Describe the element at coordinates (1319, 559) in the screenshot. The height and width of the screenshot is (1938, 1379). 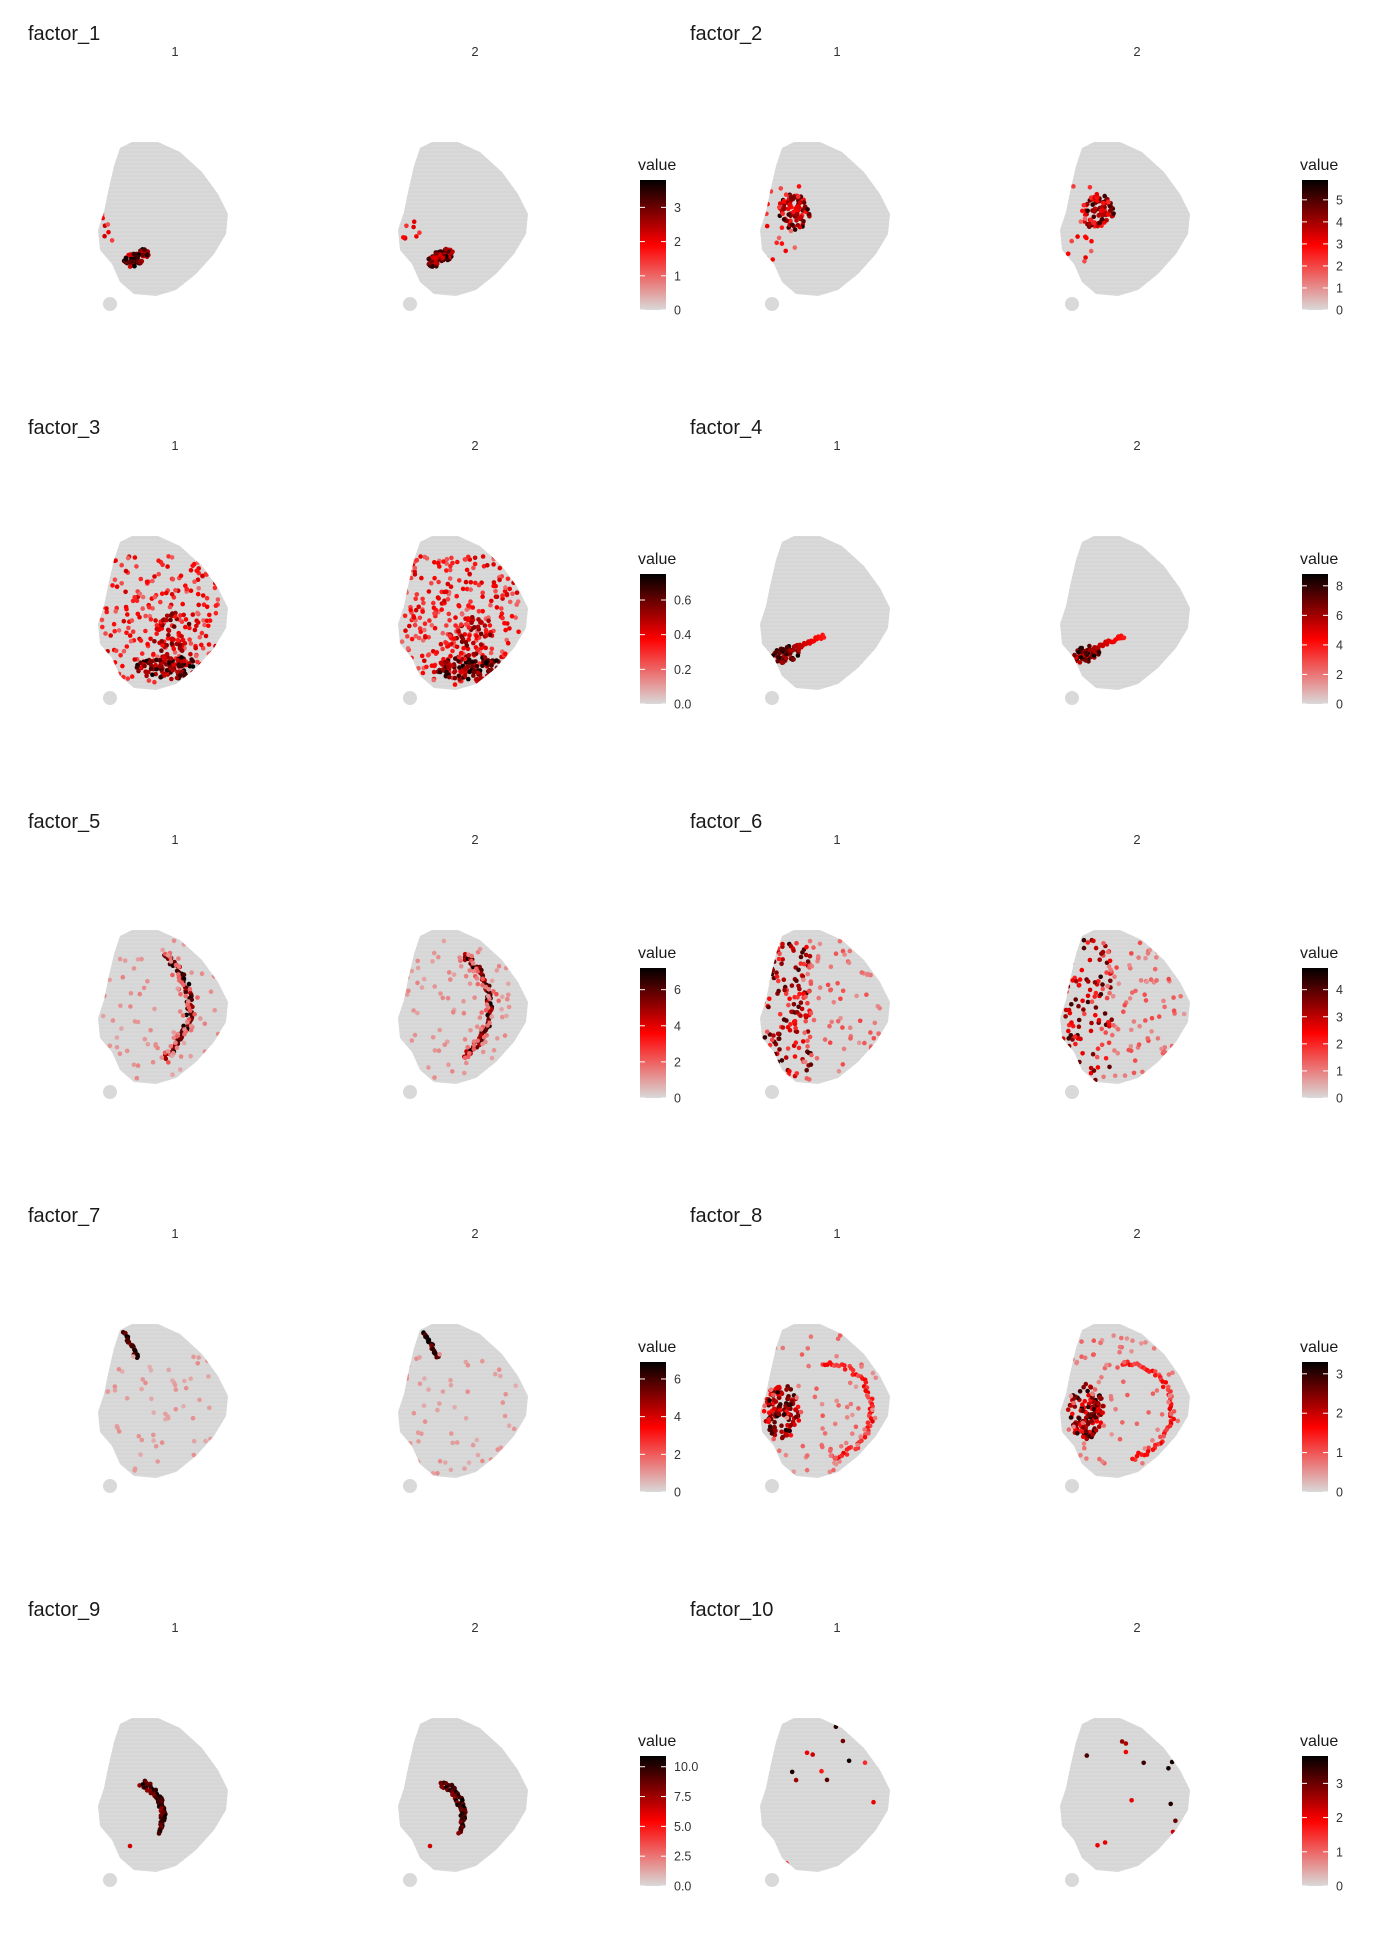
I see `legend-title: value` at that location.